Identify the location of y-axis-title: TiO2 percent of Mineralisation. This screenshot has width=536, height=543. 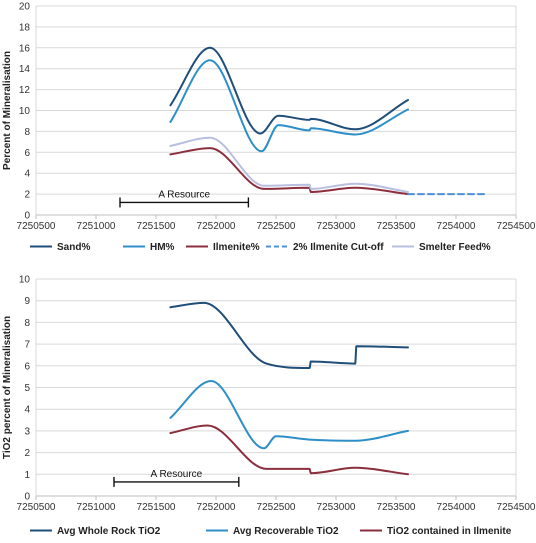
(7, 387).